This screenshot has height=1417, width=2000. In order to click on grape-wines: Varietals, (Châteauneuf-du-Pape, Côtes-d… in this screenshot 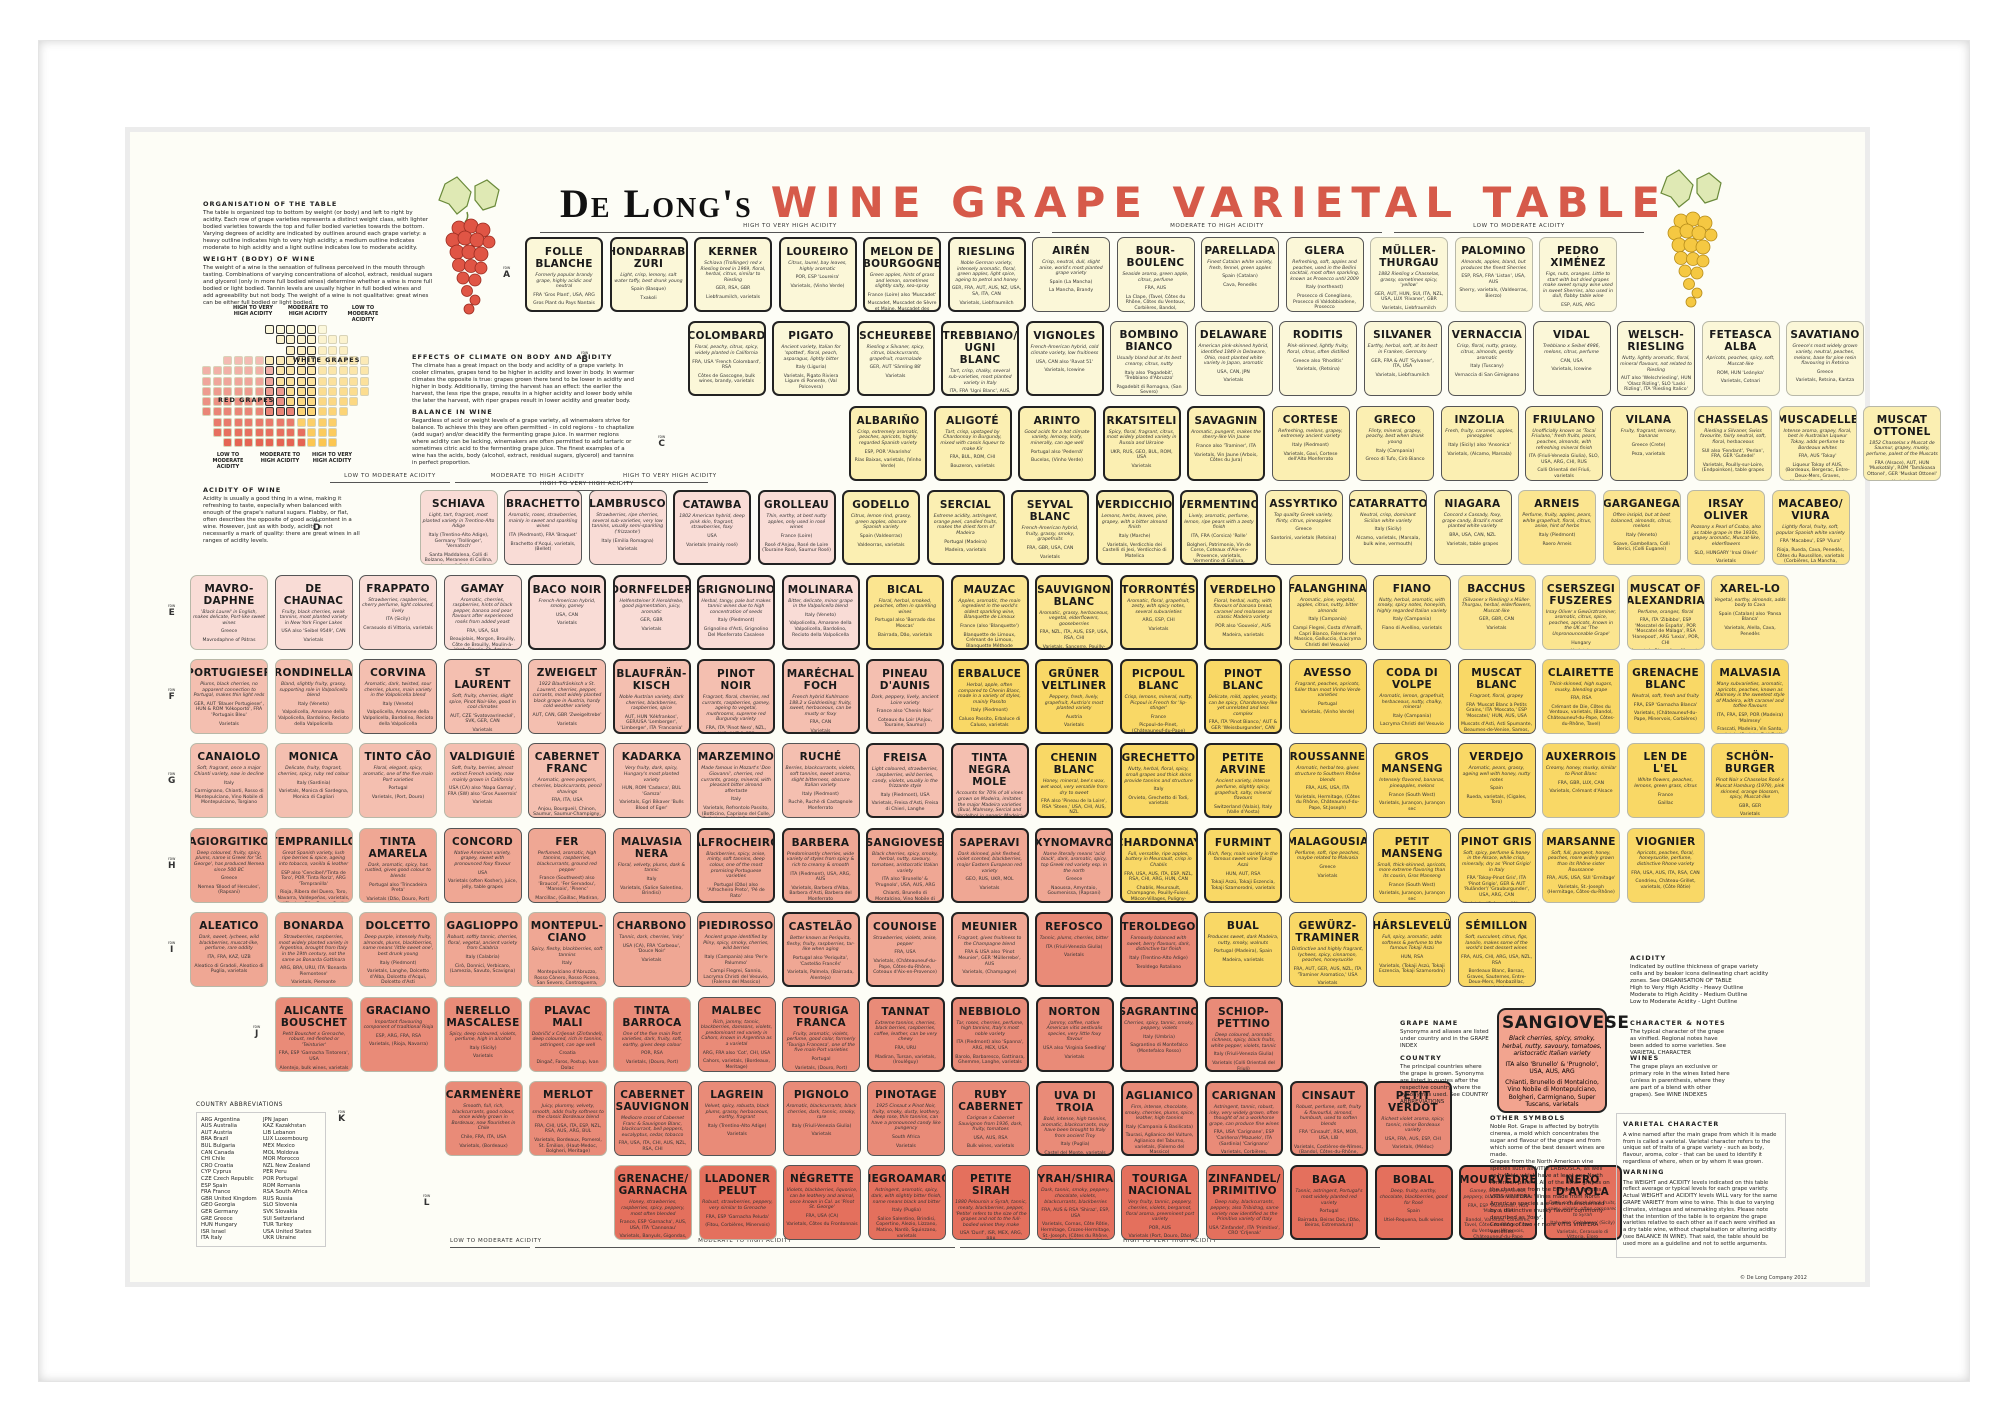, I will do `click(905, 967)`.